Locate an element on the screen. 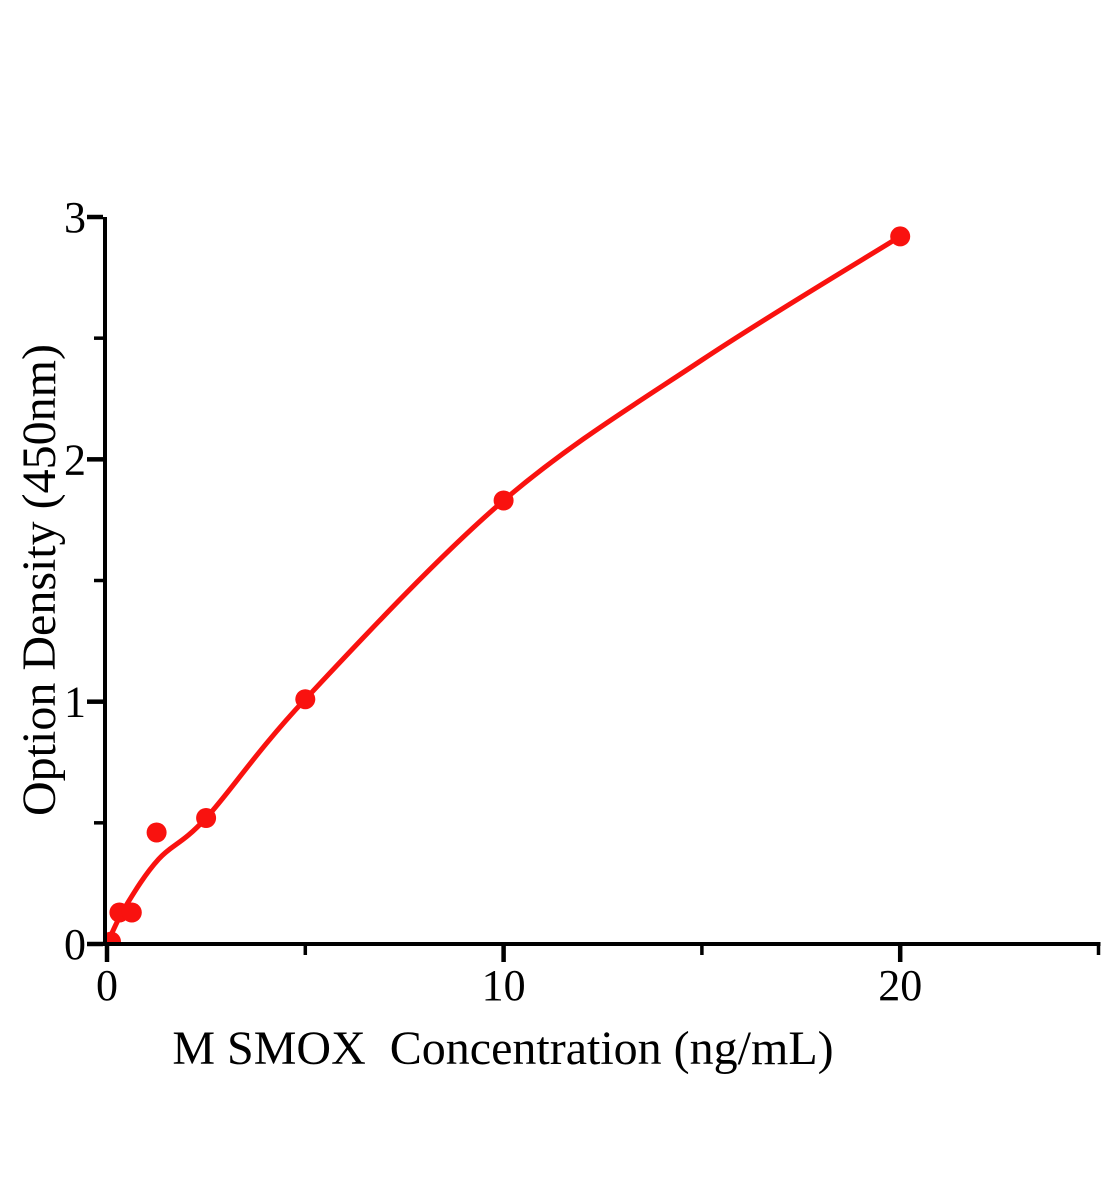 The image size is (1104, 1200). y-tick-label: 0 is located at coordinates (75, 944).